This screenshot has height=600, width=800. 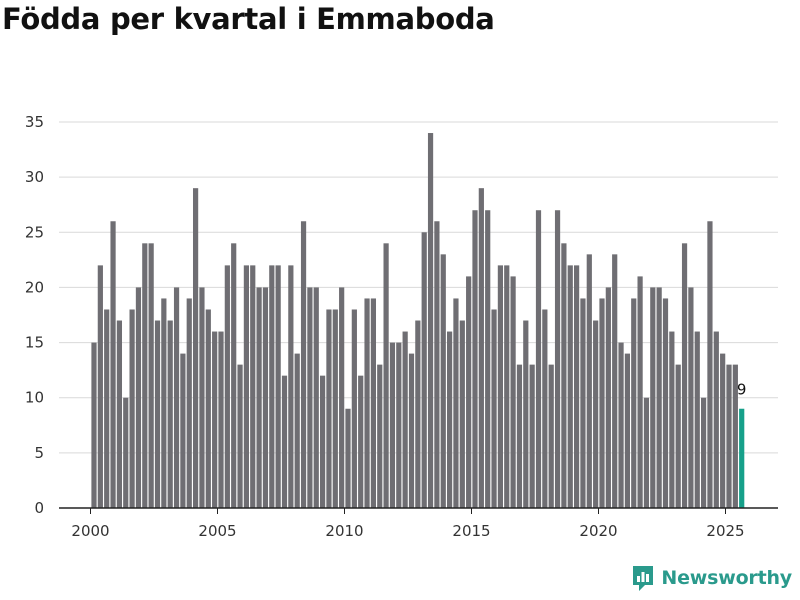 What do you see at coordinates (217, 531) in the screenshot?
I see `x-tick-label: 2005` at bounding box center [217, 531].